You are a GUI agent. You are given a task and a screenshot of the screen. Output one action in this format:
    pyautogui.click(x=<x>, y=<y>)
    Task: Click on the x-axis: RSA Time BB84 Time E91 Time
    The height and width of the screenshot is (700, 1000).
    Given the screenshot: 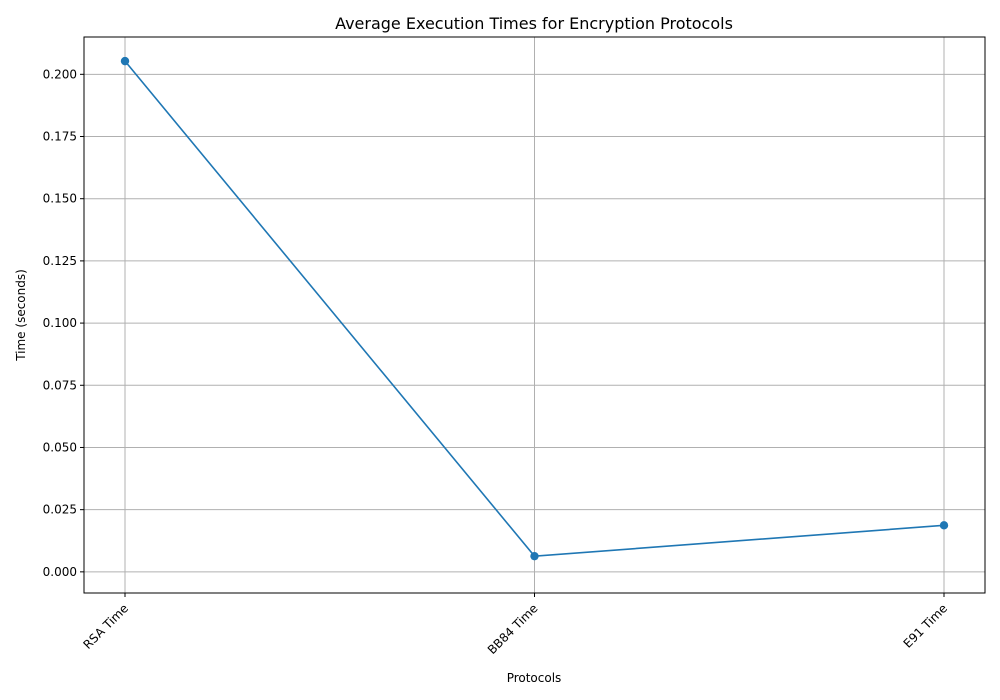 What is the action you would take?
    pyautogui.click(x=516, y=625)
    